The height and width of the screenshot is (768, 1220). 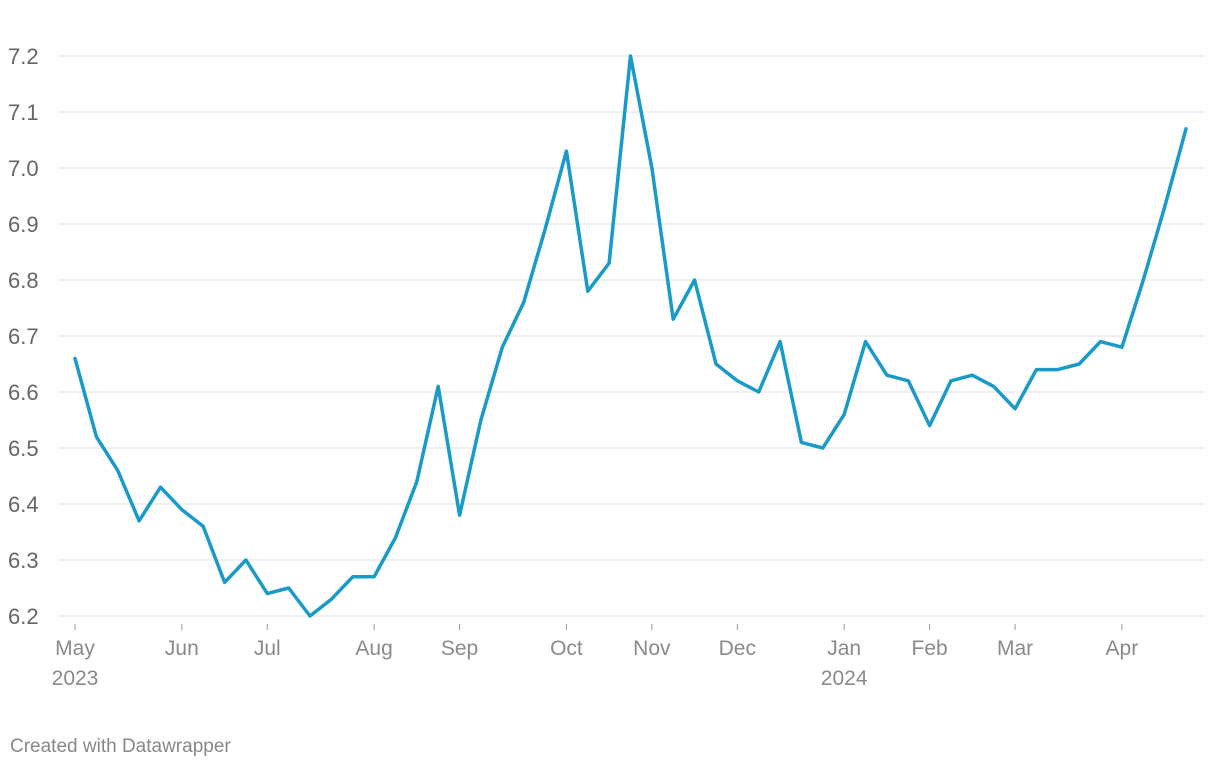 What do you see at coordinates (930, 648) in the screenshot?
I see `x-tick-label: Feb` at bounding box center [930, 648].